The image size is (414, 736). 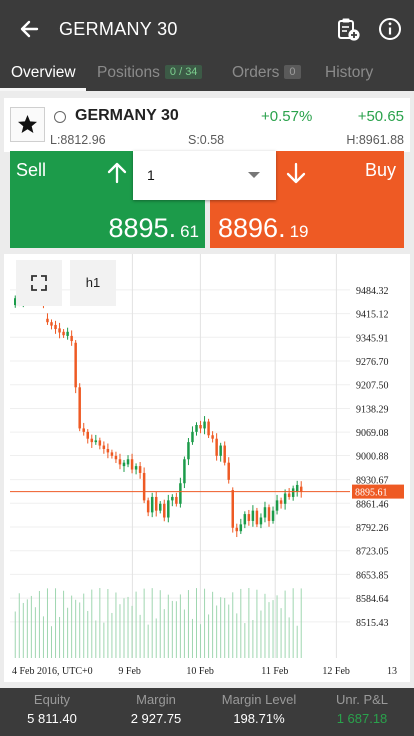 I want to click on interval-label: h1, so click(x=93, y=282).